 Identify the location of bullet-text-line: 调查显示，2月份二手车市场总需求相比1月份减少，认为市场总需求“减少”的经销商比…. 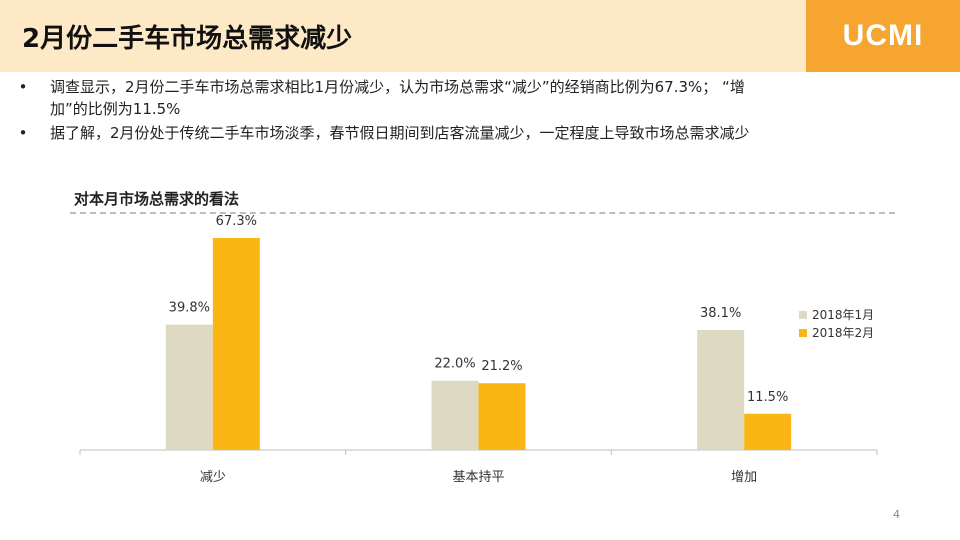
(397, 87).